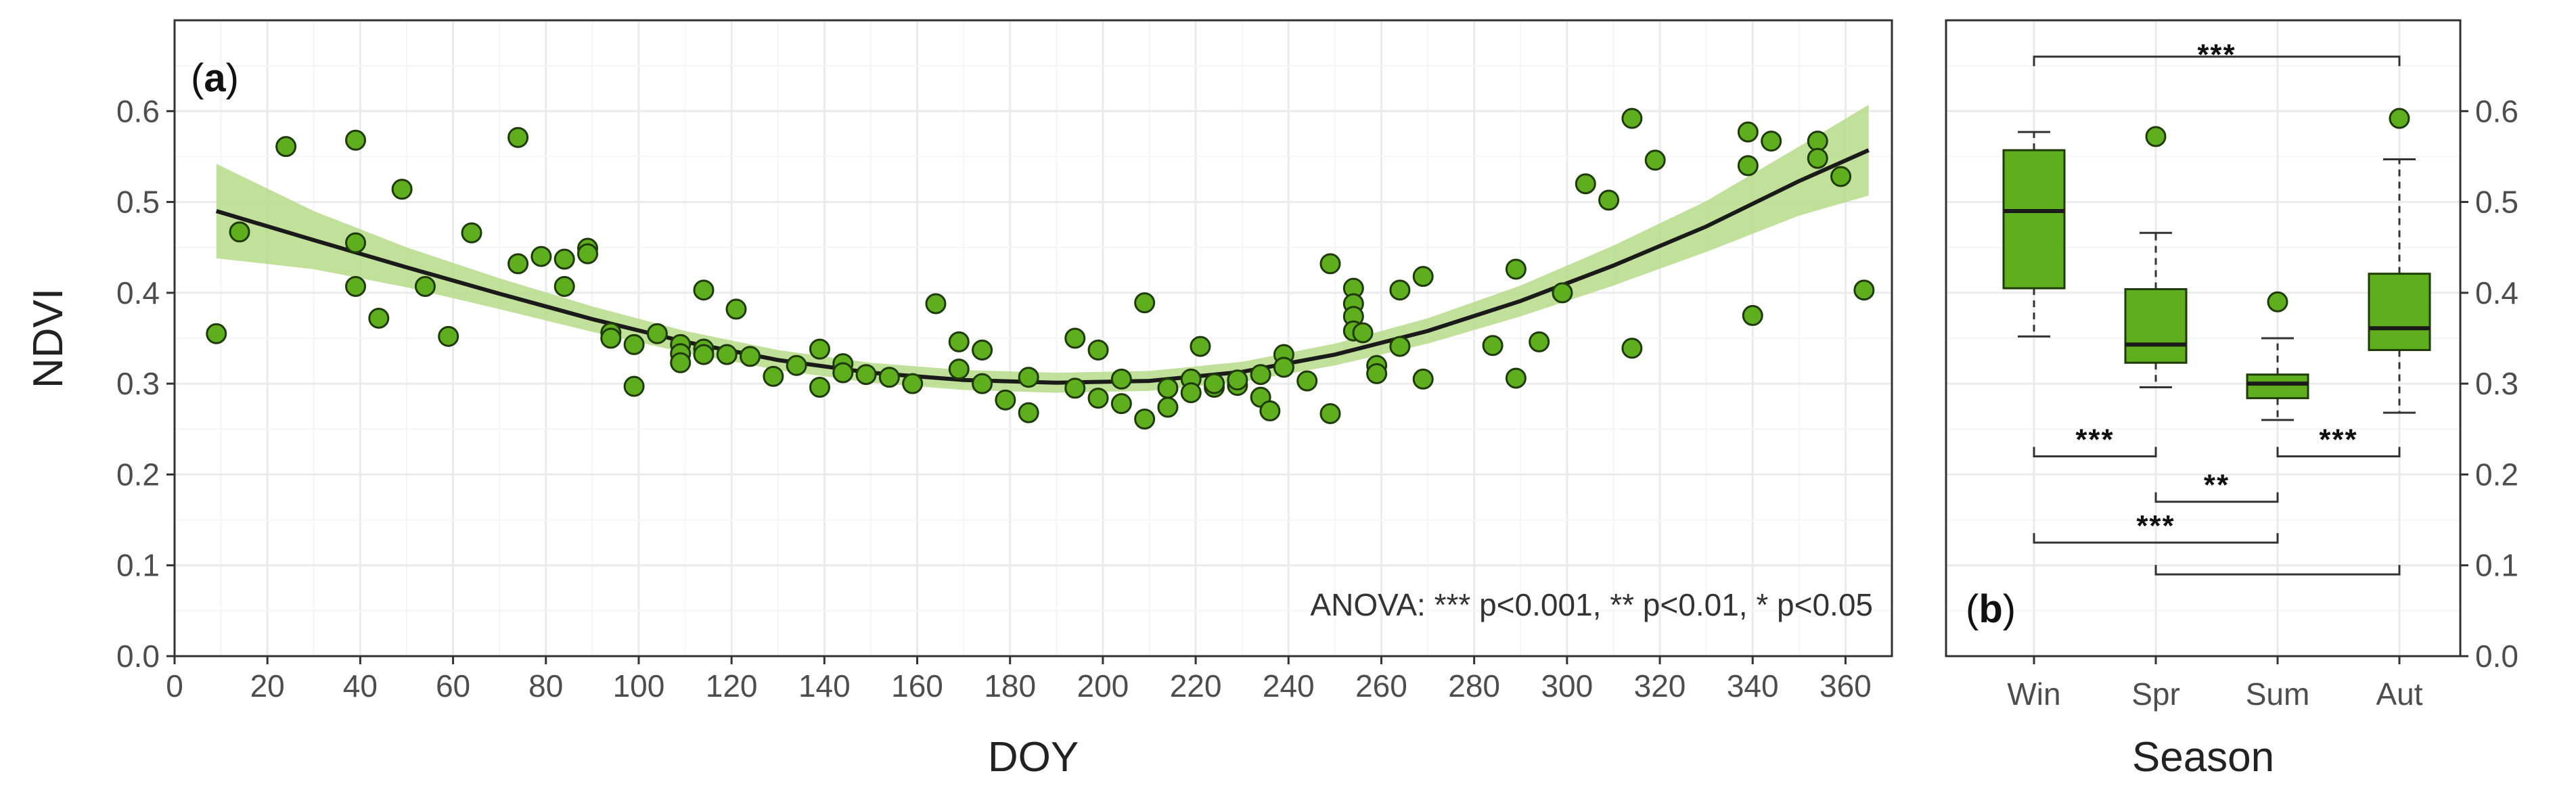 Image resolution: width=2576 pixels, height=807 pixels. Describe the element at coordinates (267, 686) in the screenshot. I see `x-tick-label: 20` at that location.